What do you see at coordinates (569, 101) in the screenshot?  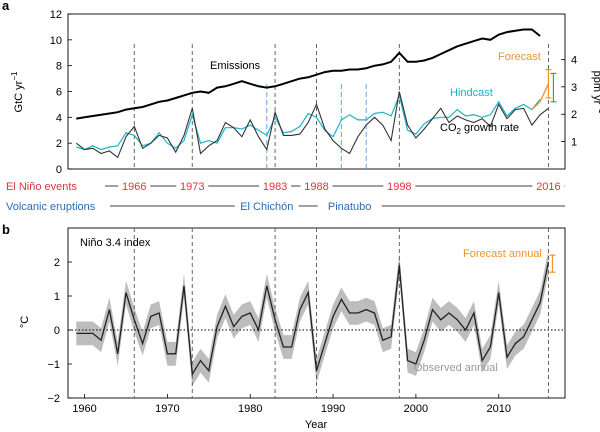 I see `panel-a-right-axis: 1 2 3 4` at bounding box center [569, 101].